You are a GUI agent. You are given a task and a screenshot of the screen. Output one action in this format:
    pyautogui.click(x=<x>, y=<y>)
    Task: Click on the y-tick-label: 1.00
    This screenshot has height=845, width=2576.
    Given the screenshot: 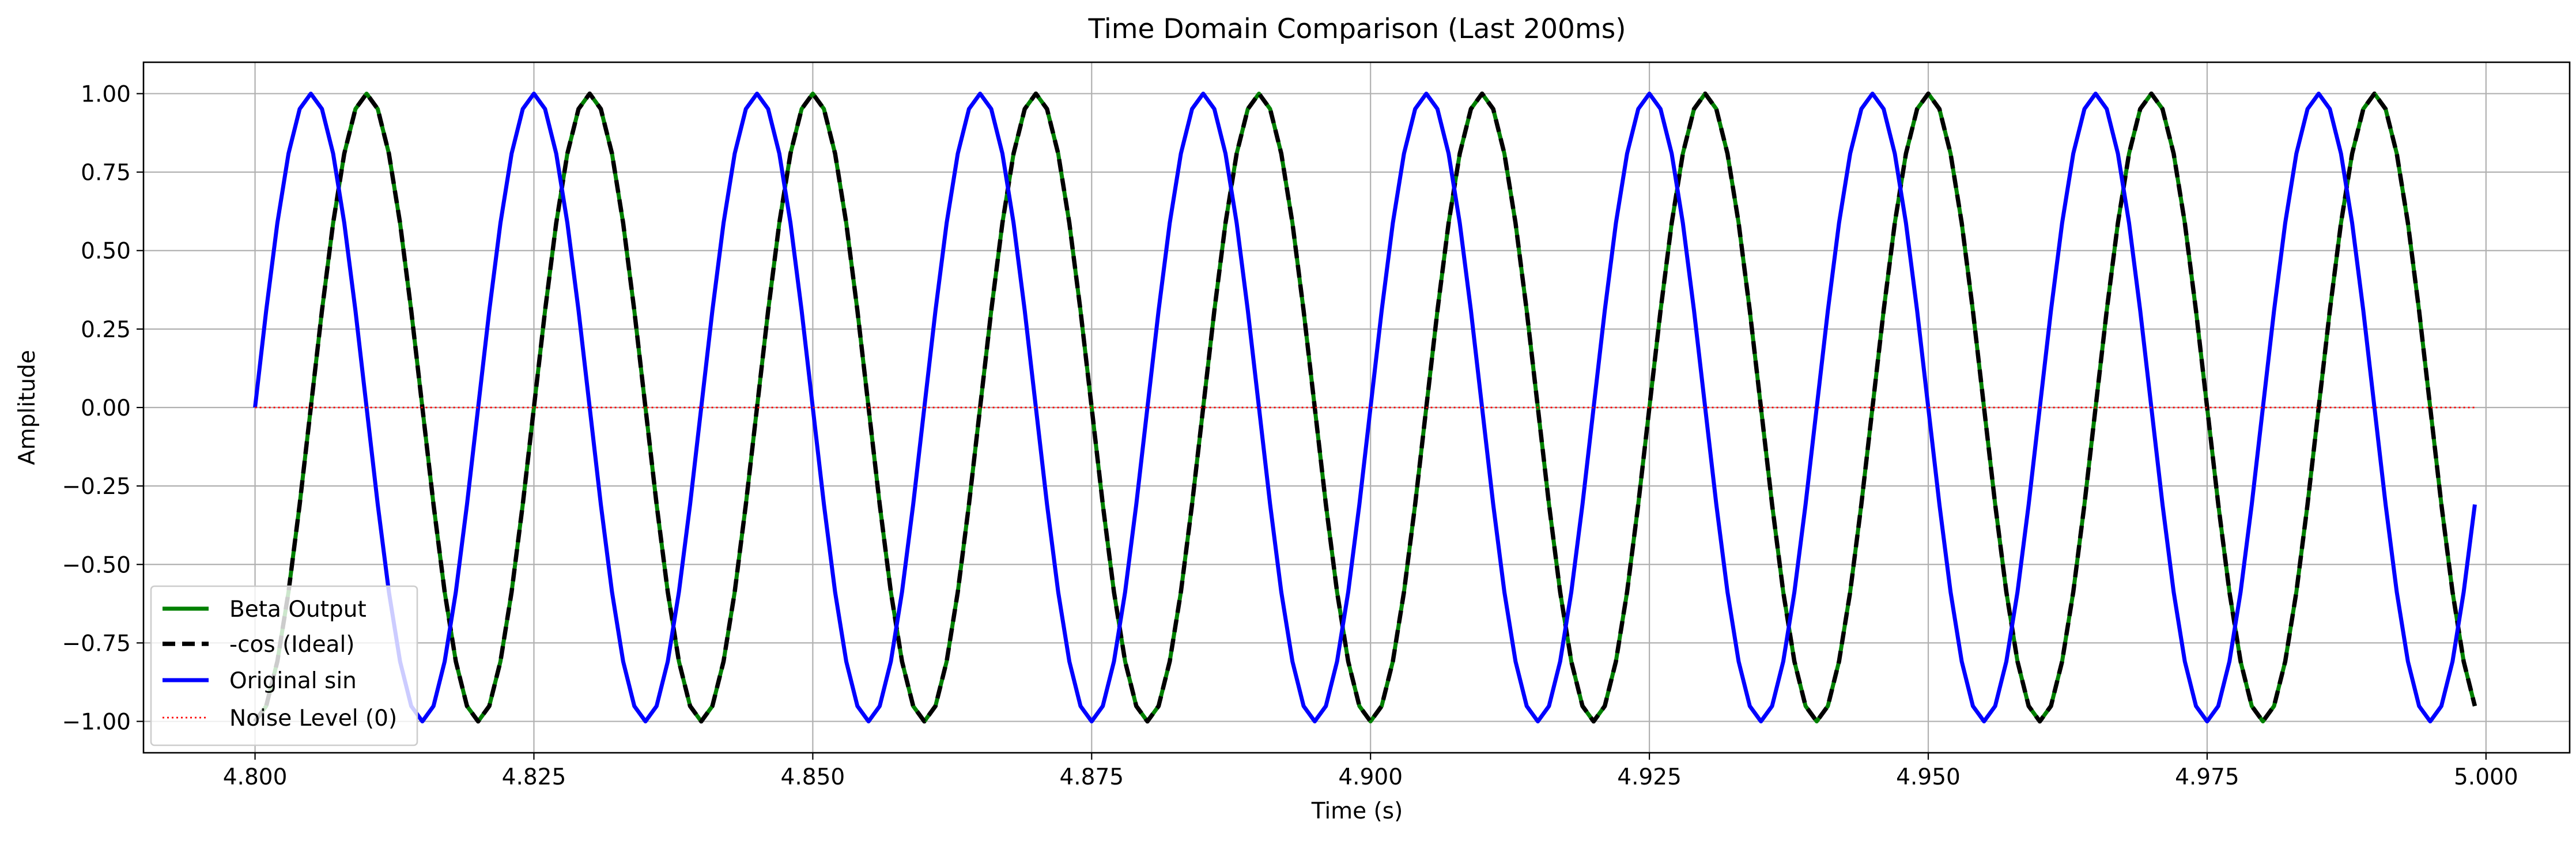 What is the action you would take?
    pyautogui.click(x=106, y=94)
    